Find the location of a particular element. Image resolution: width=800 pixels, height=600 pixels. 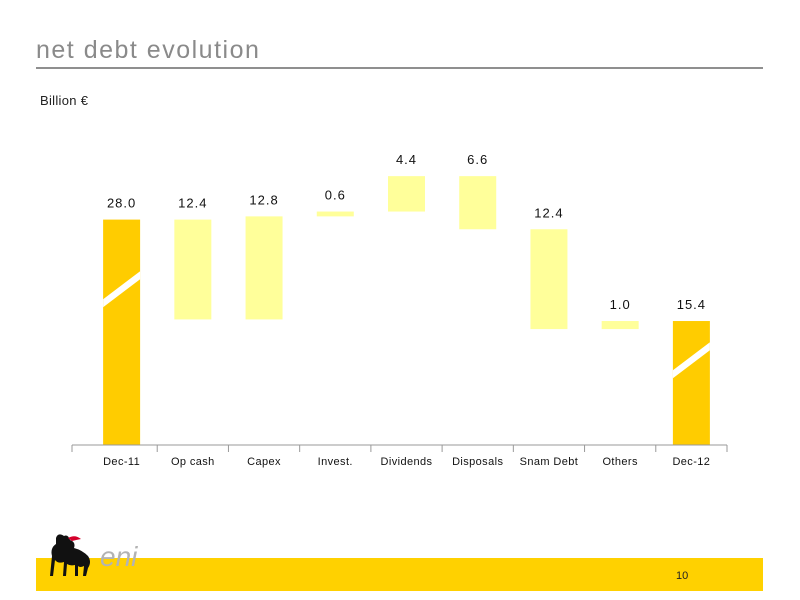

category-label: Others is located at coordinates (620, 462).